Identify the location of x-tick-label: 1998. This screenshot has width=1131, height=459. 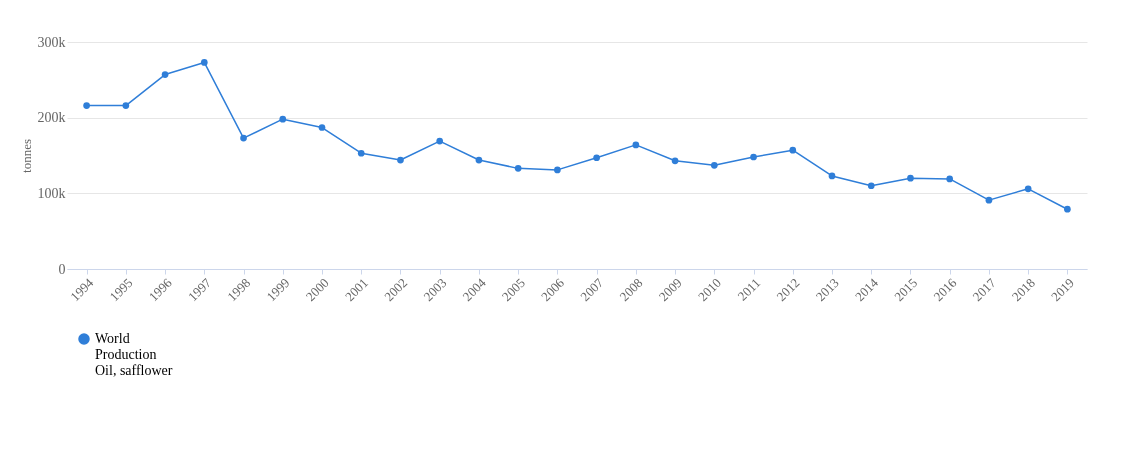
(239, 290).